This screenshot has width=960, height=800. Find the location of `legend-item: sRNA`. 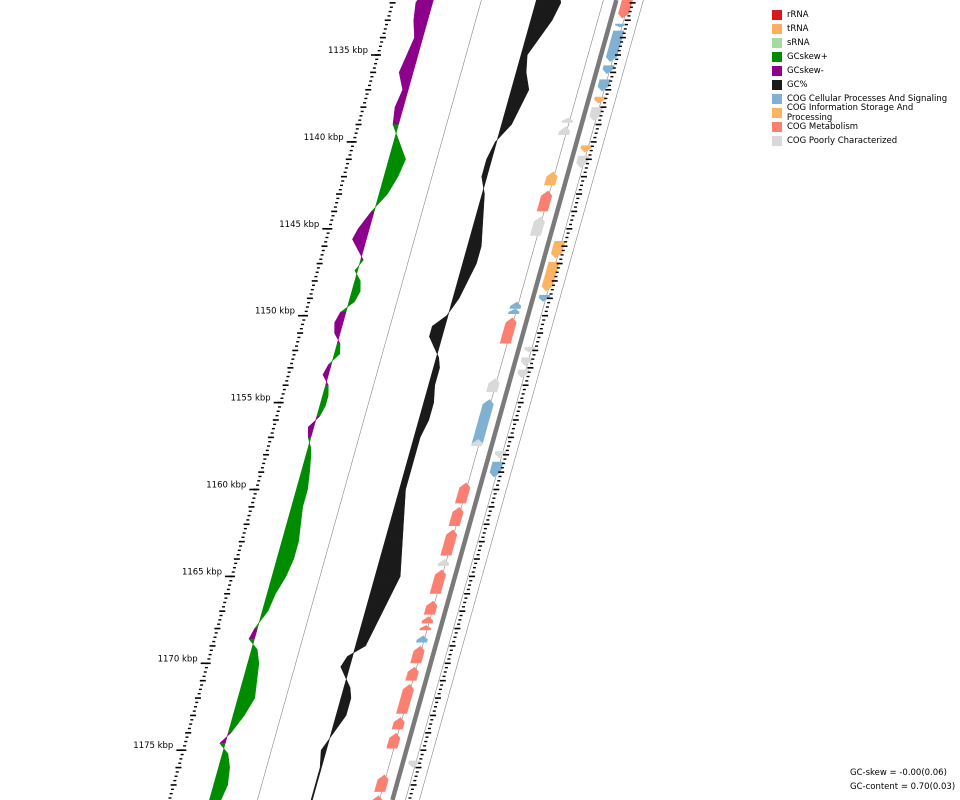

legend-item: sRNA is located at coordinates (866, 43).